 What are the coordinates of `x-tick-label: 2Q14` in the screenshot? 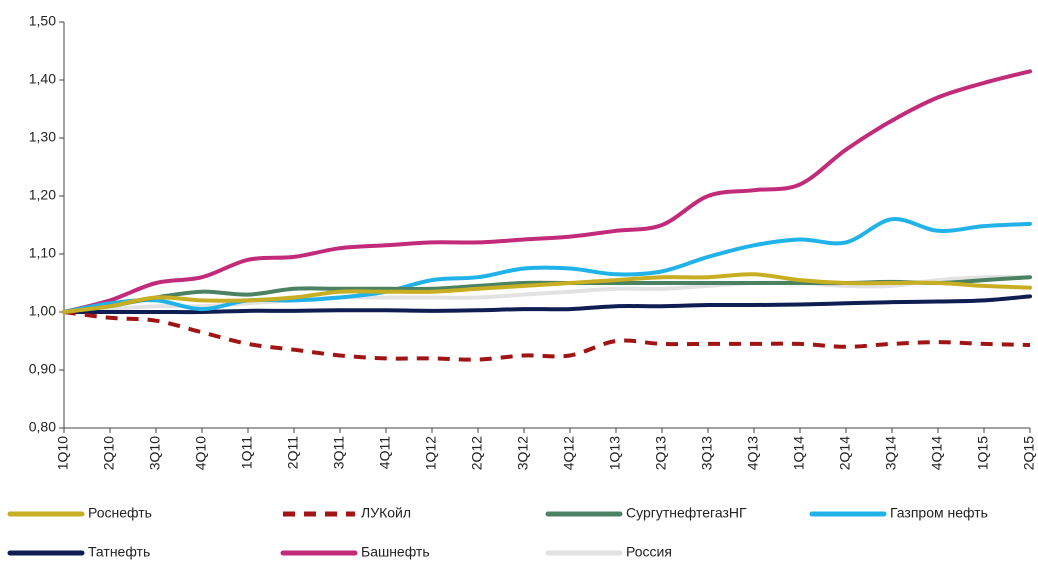 It's located at (845, 453).